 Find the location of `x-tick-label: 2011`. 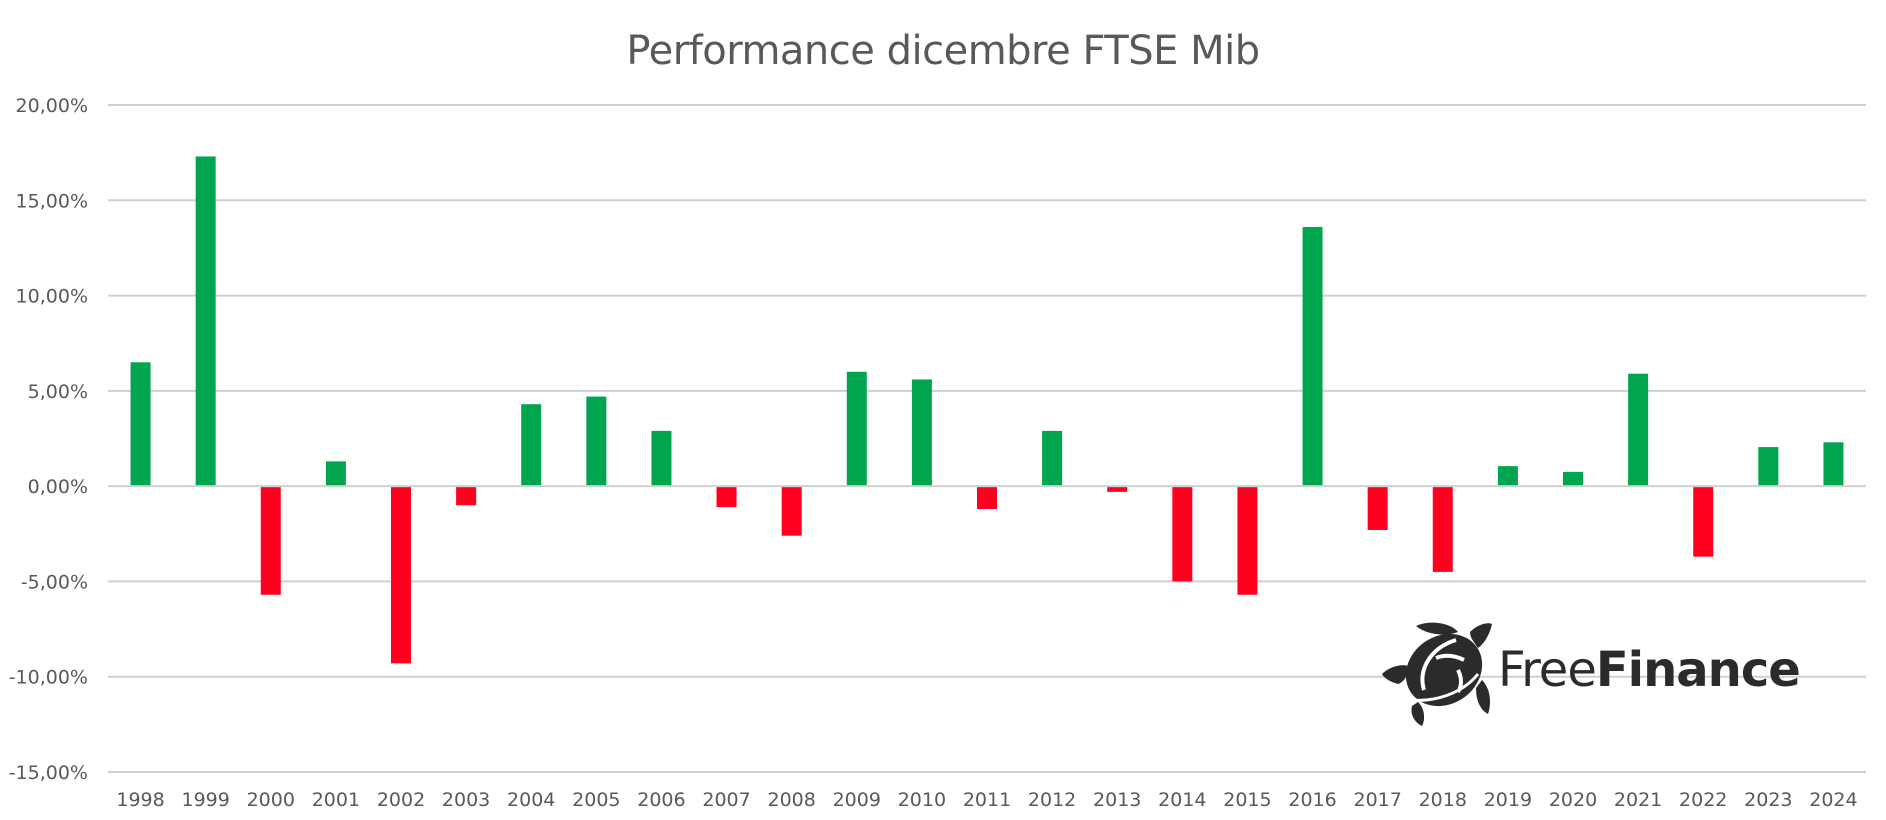

x-tick-label: 2011 is located at coordinates (987, 800).